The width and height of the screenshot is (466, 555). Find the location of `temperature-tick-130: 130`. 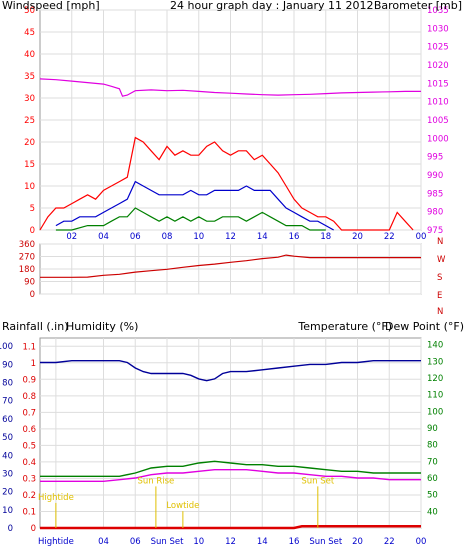

temperature-tick-130: 130 is located at coordinates (435, 362).